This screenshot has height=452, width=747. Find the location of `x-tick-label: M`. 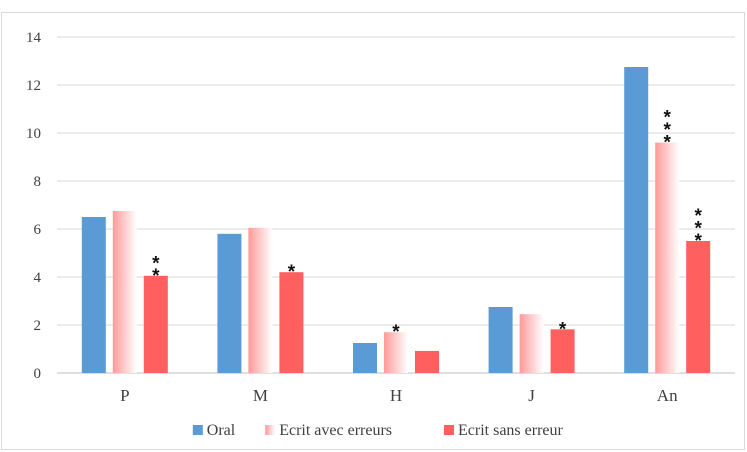

x-tick-label: M is located at coordinates (260, 395).